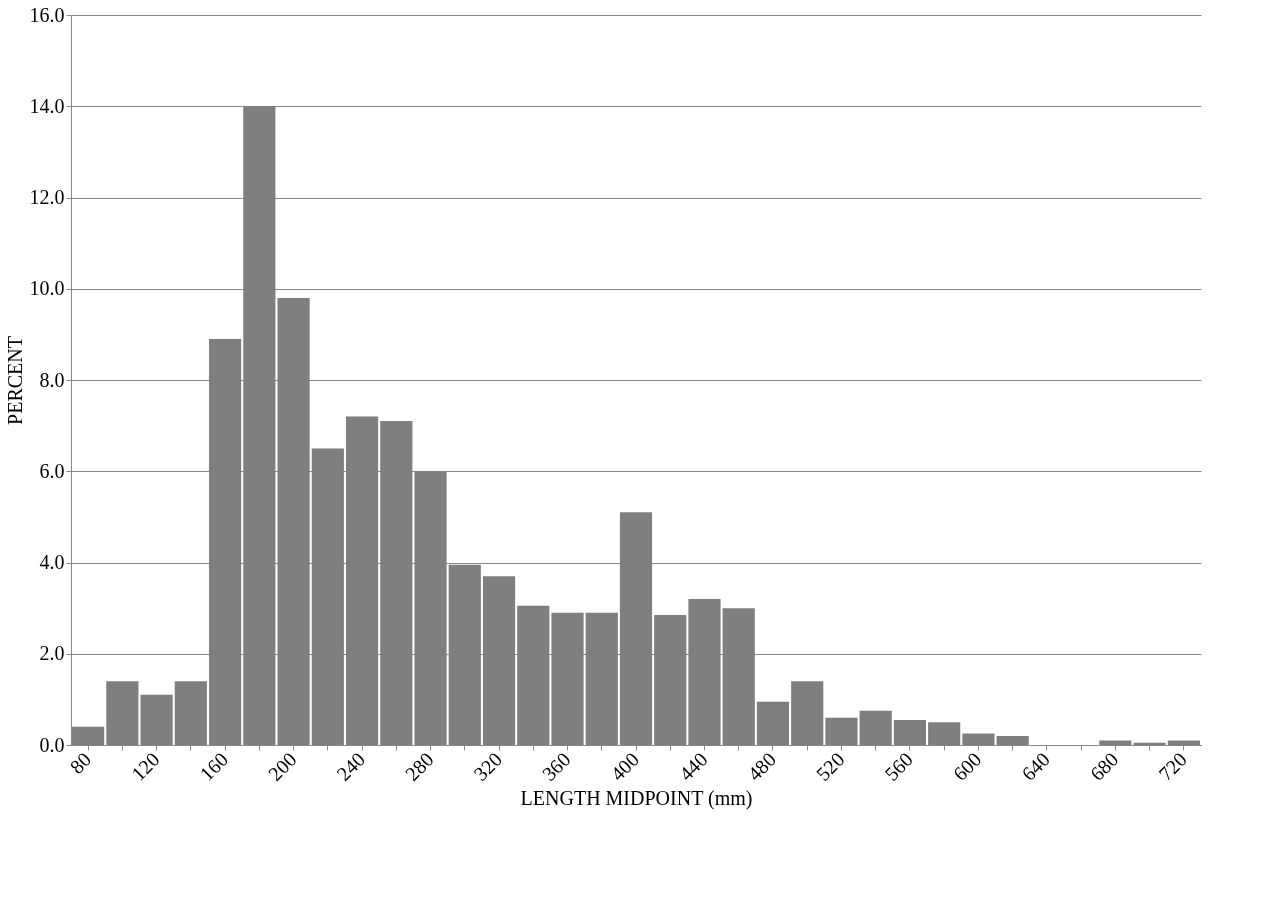  What do you see at coordinates (1172, 766) in the screenshot?
I see `x-tick-label: 720` at bounding box center [1172, 766].